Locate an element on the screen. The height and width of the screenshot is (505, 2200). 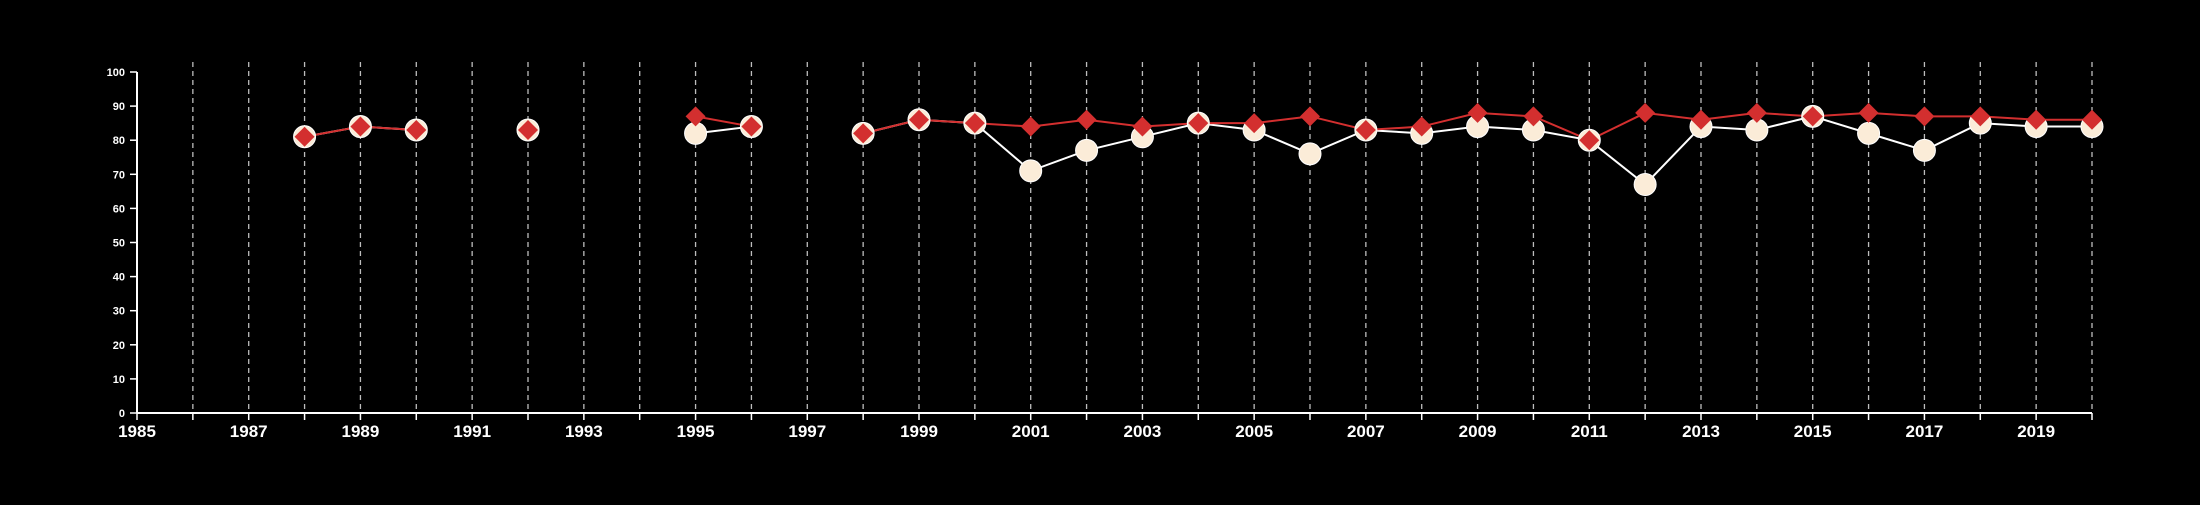
x-tick-label: 2013 is located at coordinates (1701, 431).